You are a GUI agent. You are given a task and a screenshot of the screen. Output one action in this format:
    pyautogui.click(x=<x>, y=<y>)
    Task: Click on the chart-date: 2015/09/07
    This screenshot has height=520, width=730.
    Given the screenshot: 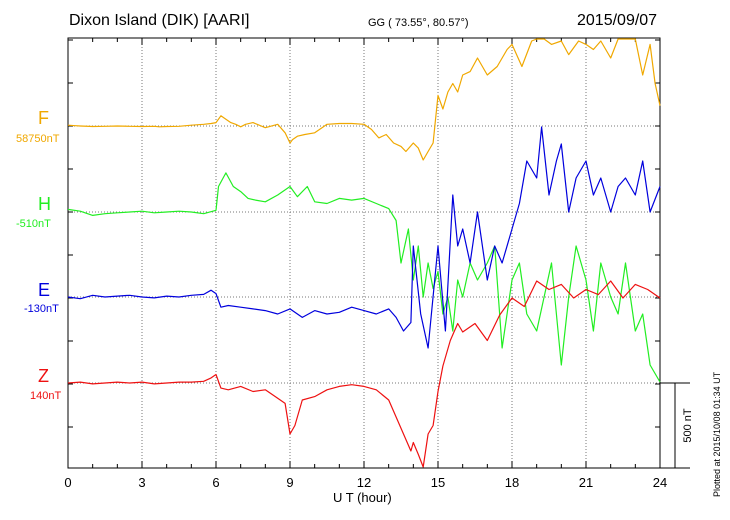 What is the action you would take?
    pyautogui.click(x=617, y=20)
    